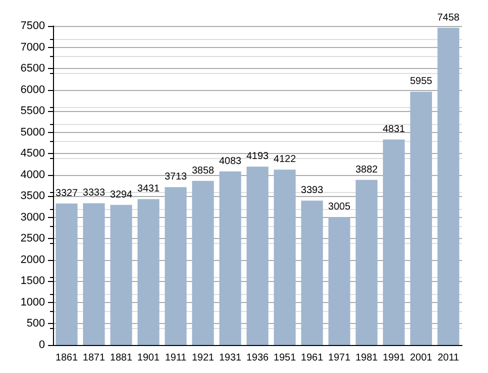  Describe the element at coordinates (32, 174) in the screenshot. I see `y-tick-label: 4000` at that location.